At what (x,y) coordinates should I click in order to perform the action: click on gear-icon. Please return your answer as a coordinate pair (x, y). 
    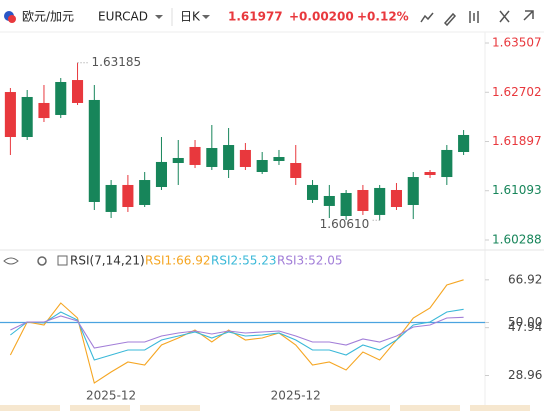
    Looking at the image, I should click on (42, 261).